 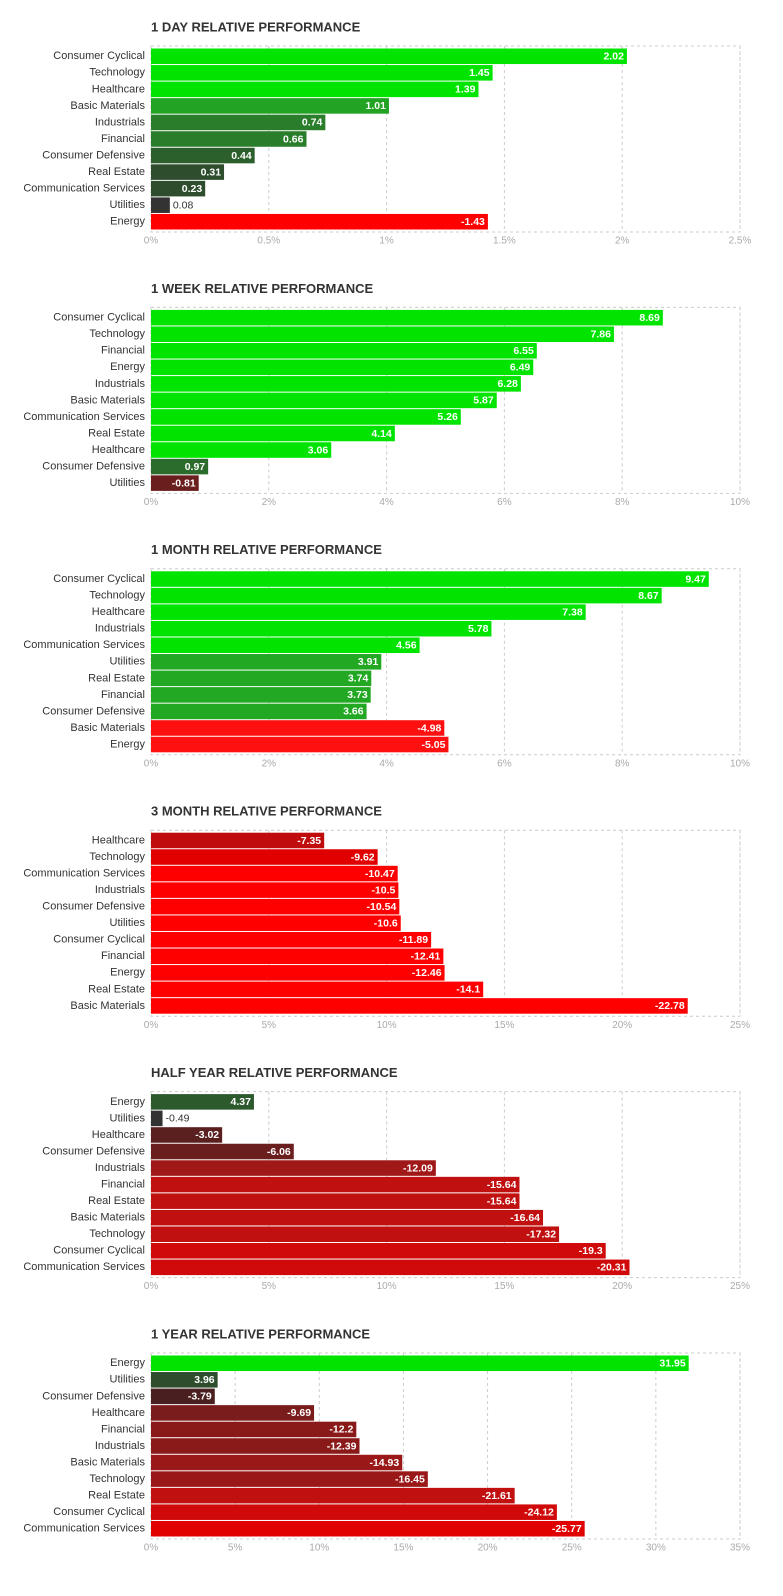 What do you see at coordinates (413, 940) in the screenshot?
I see `value-label: -11.89` at bounding box center [413, 940].